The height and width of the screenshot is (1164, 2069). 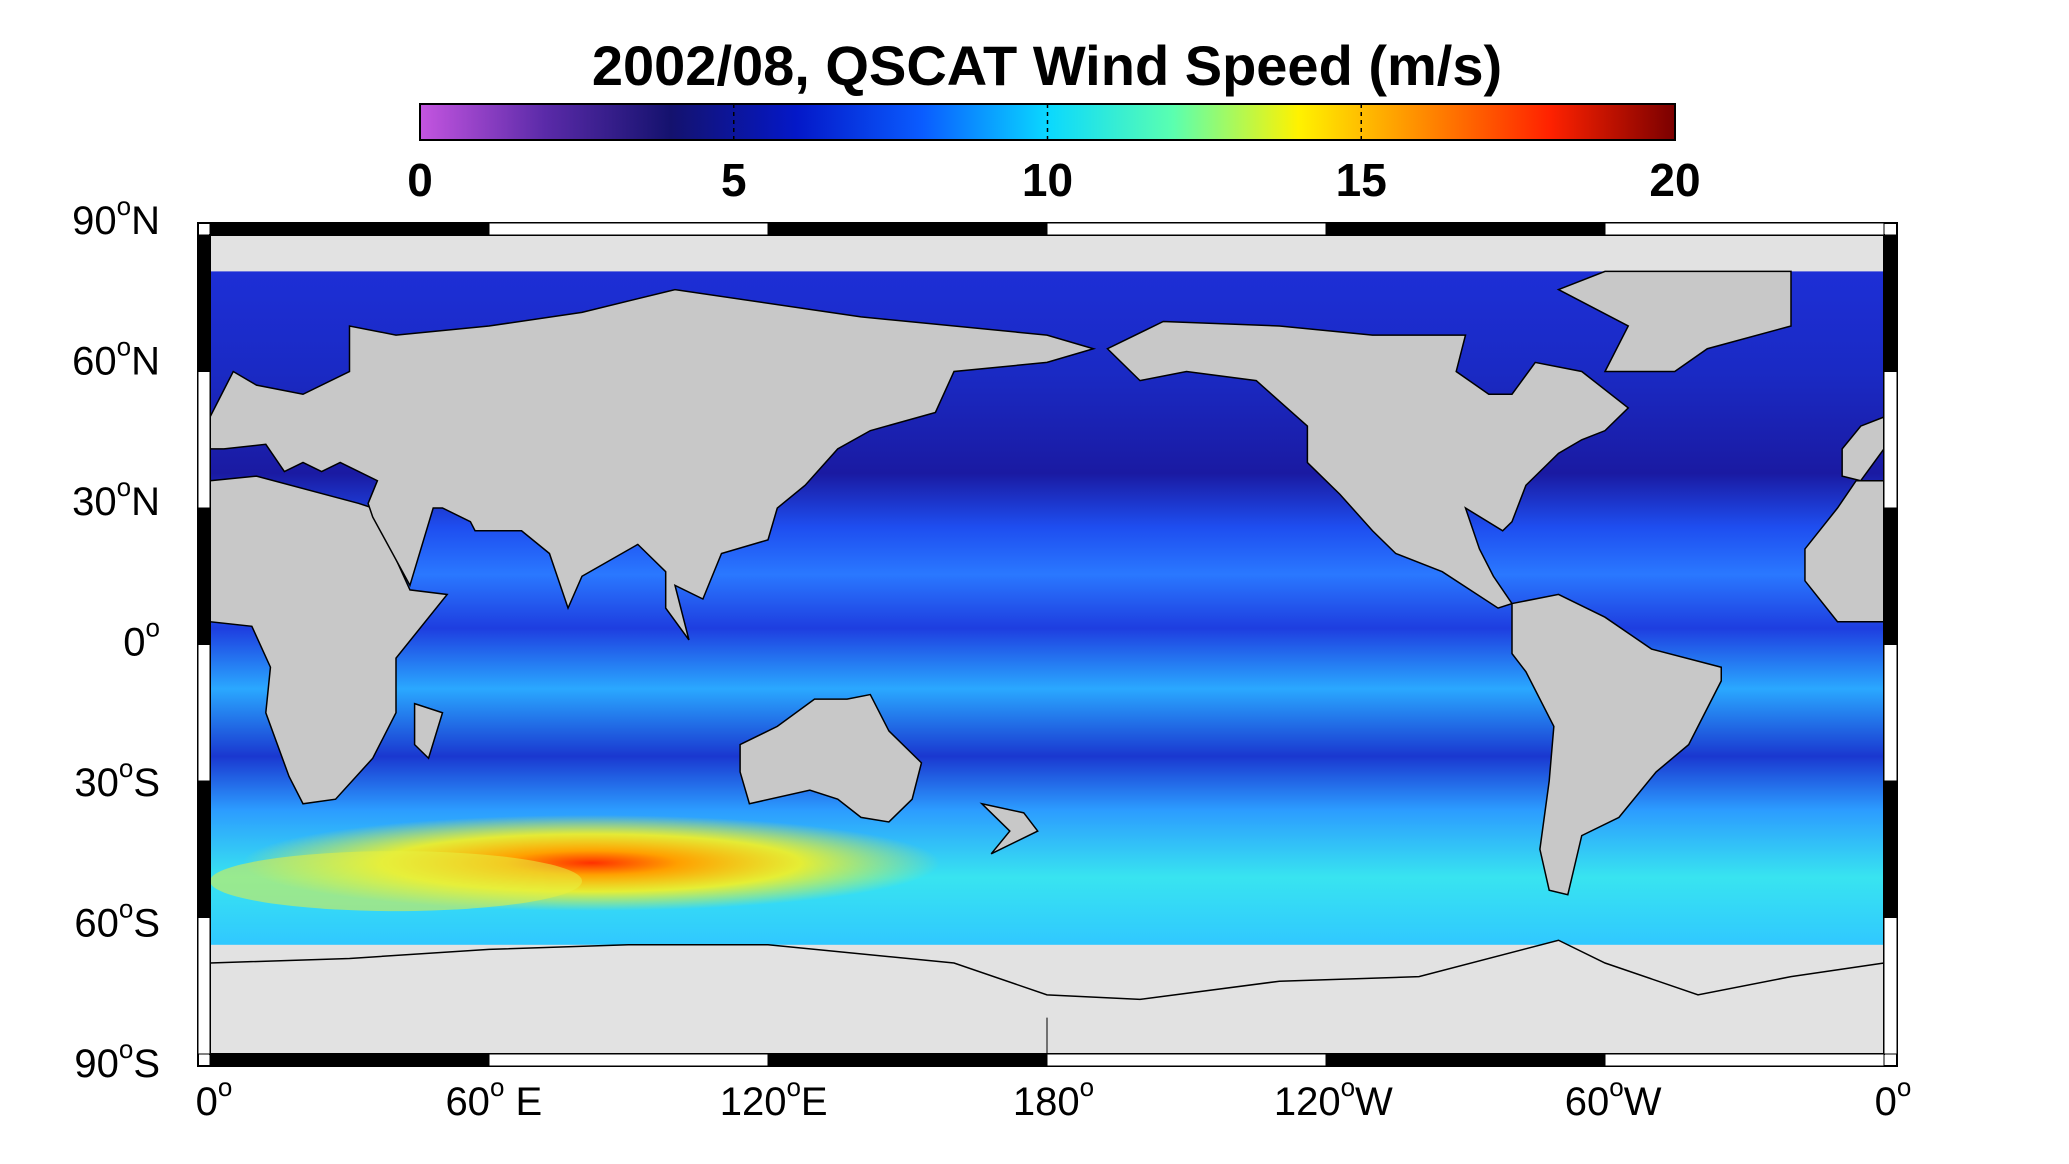 I want to click on longitude-label: 60o E, so click(x=493, y=1098).